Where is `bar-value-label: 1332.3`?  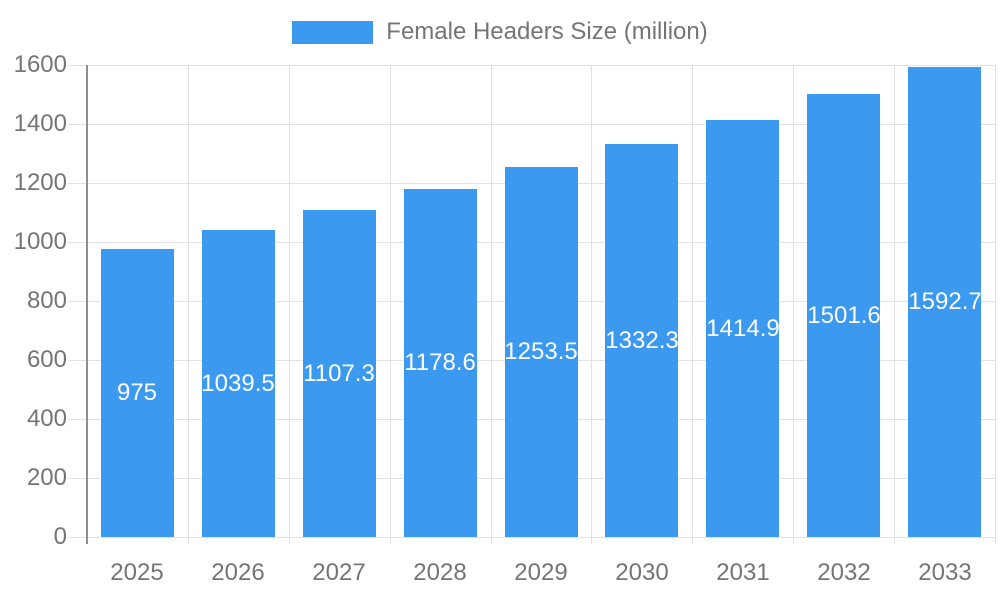 bar-value-label: 1332.3 is located at coordinates (642, 340).